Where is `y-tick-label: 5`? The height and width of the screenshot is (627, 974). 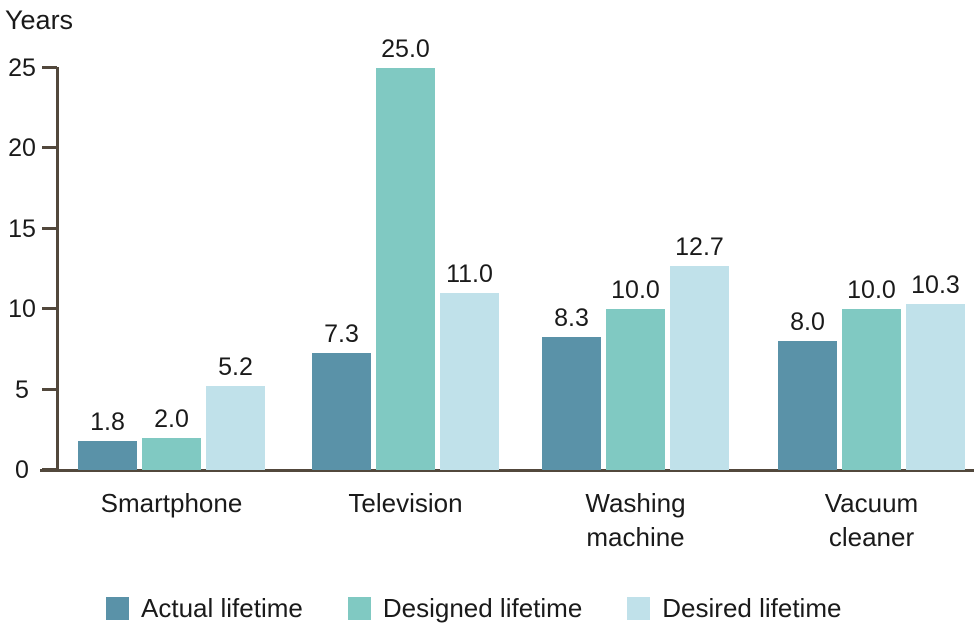
y-tick-label: 5 is located at coordinates (22, 390).